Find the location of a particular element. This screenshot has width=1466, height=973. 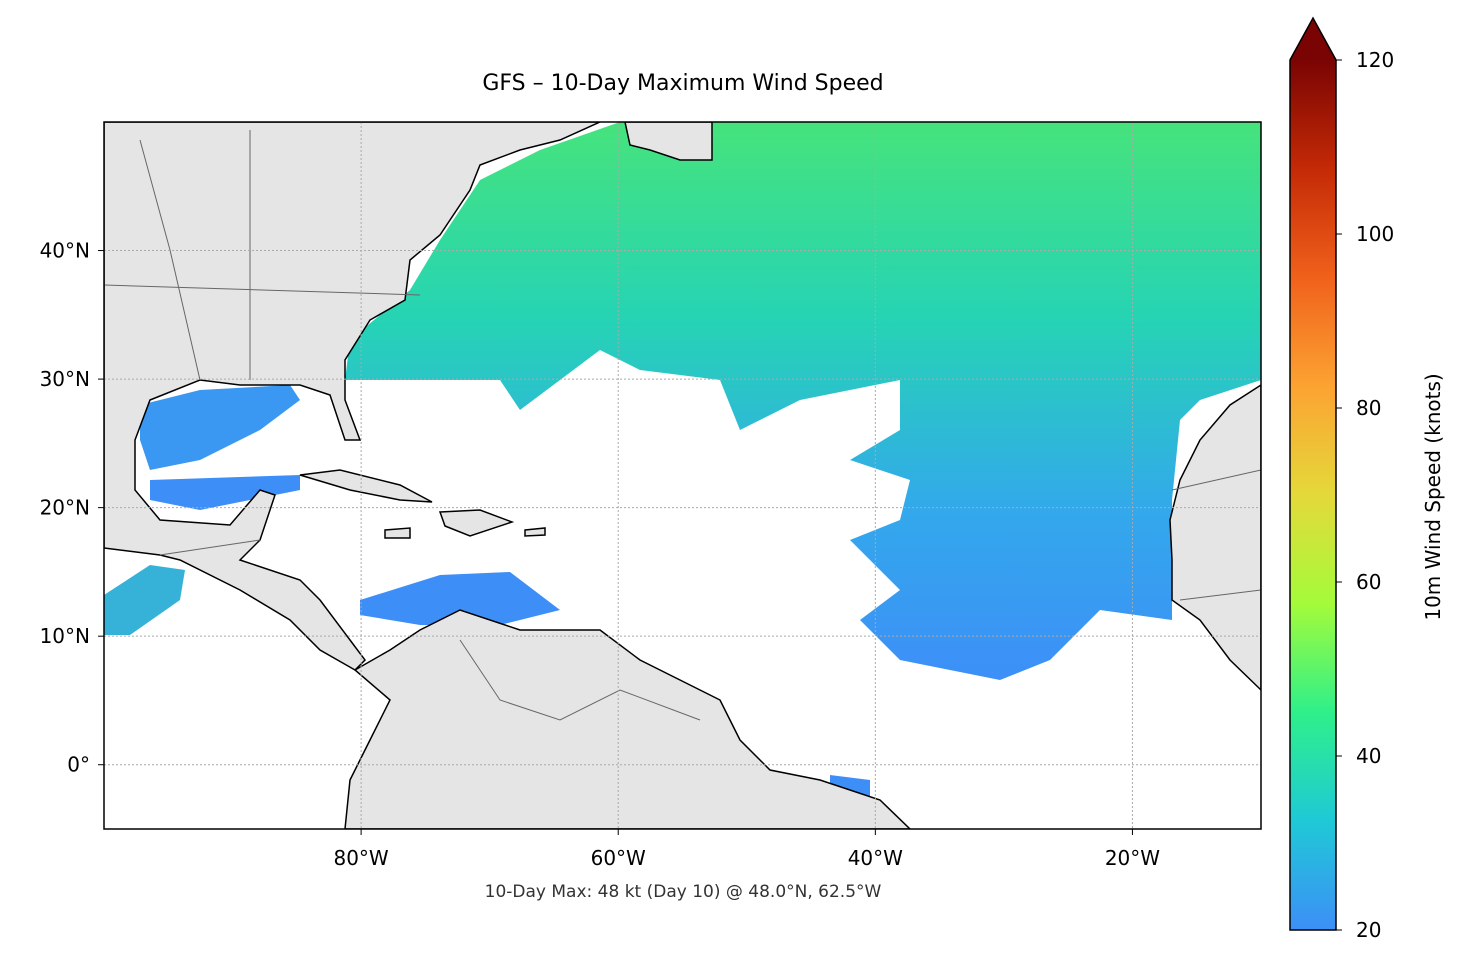

colorbar-frame is located at coordinates (1313, 473).